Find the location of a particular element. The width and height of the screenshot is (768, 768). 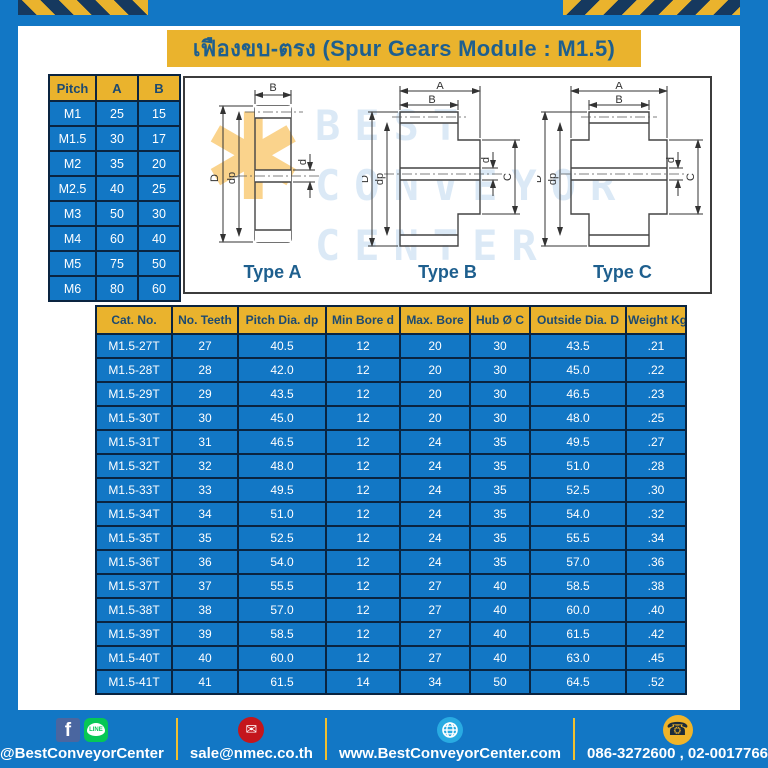

social-handle: @BestConveyorCenter is located at coordinates (82, 753).